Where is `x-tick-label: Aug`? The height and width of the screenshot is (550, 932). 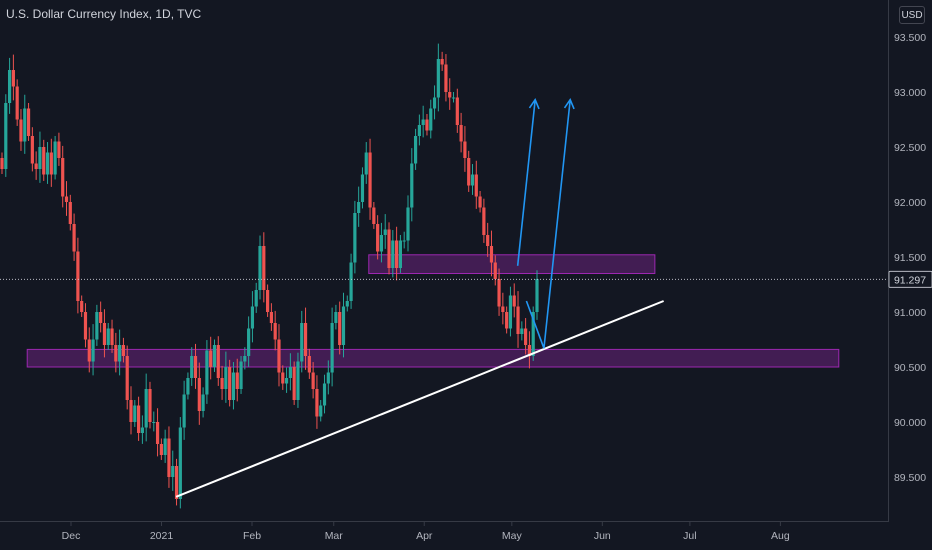 x-tick-label: Aug is located at coordinates (780, 536).